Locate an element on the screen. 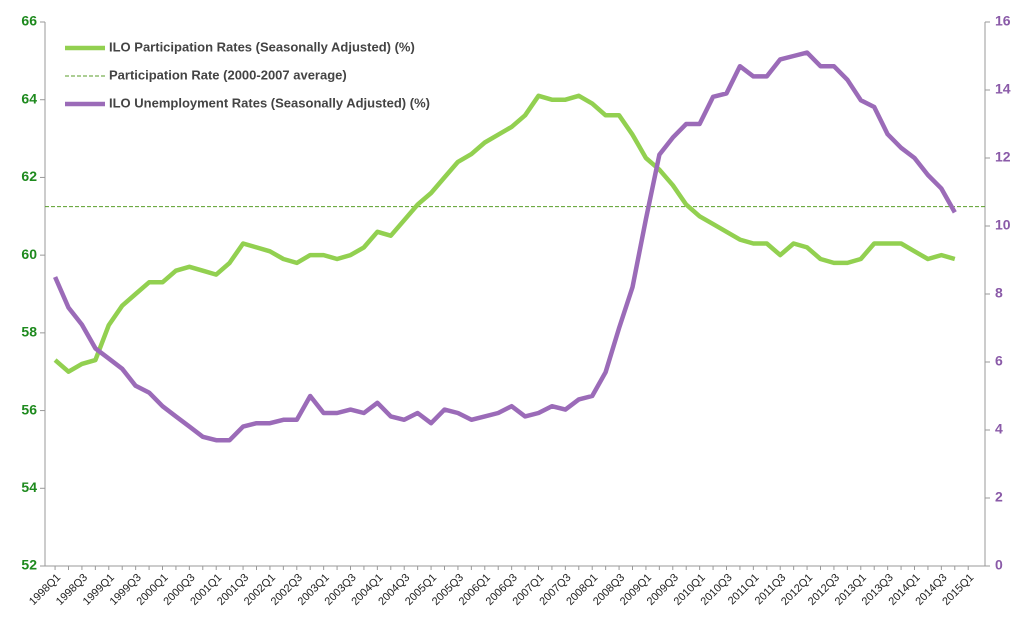  y2-tick-label: 8 is located at coordinates (999, 293).